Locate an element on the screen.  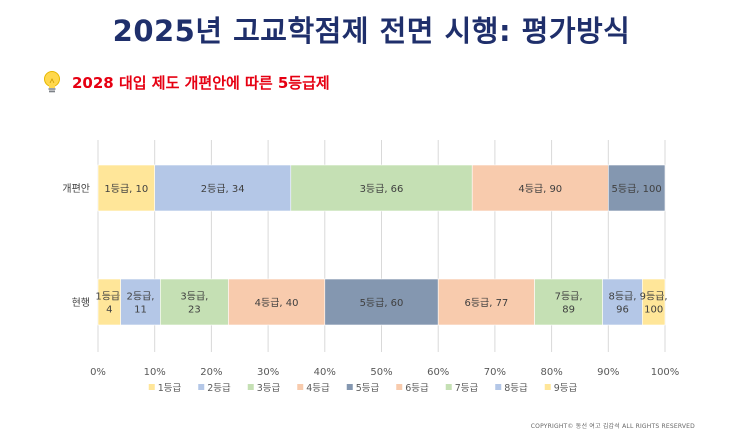
x-tick-label: 80% is located at coordinates (551, 372).